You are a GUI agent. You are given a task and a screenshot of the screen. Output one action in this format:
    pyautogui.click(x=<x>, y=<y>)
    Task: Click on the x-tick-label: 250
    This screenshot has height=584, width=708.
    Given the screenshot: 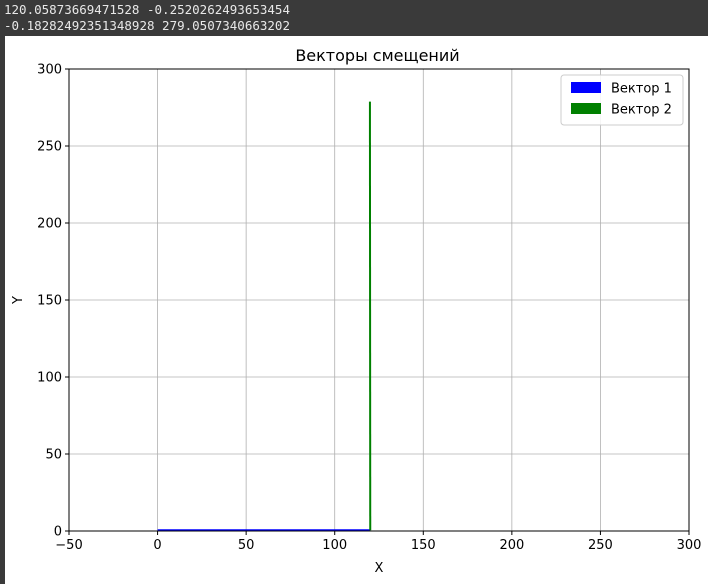 What is the action you would take?
    pyautogui.click(x=600, y=545)
    